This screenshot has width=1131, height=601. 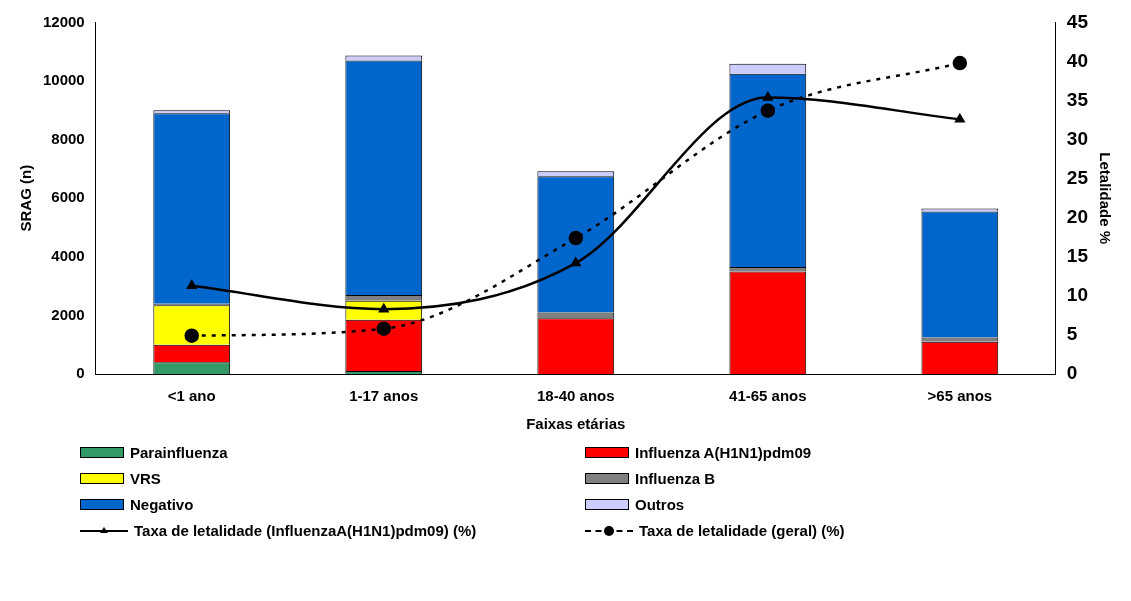 I want to click on x-tick-label: <1 ano, so click(x=191, y=396).